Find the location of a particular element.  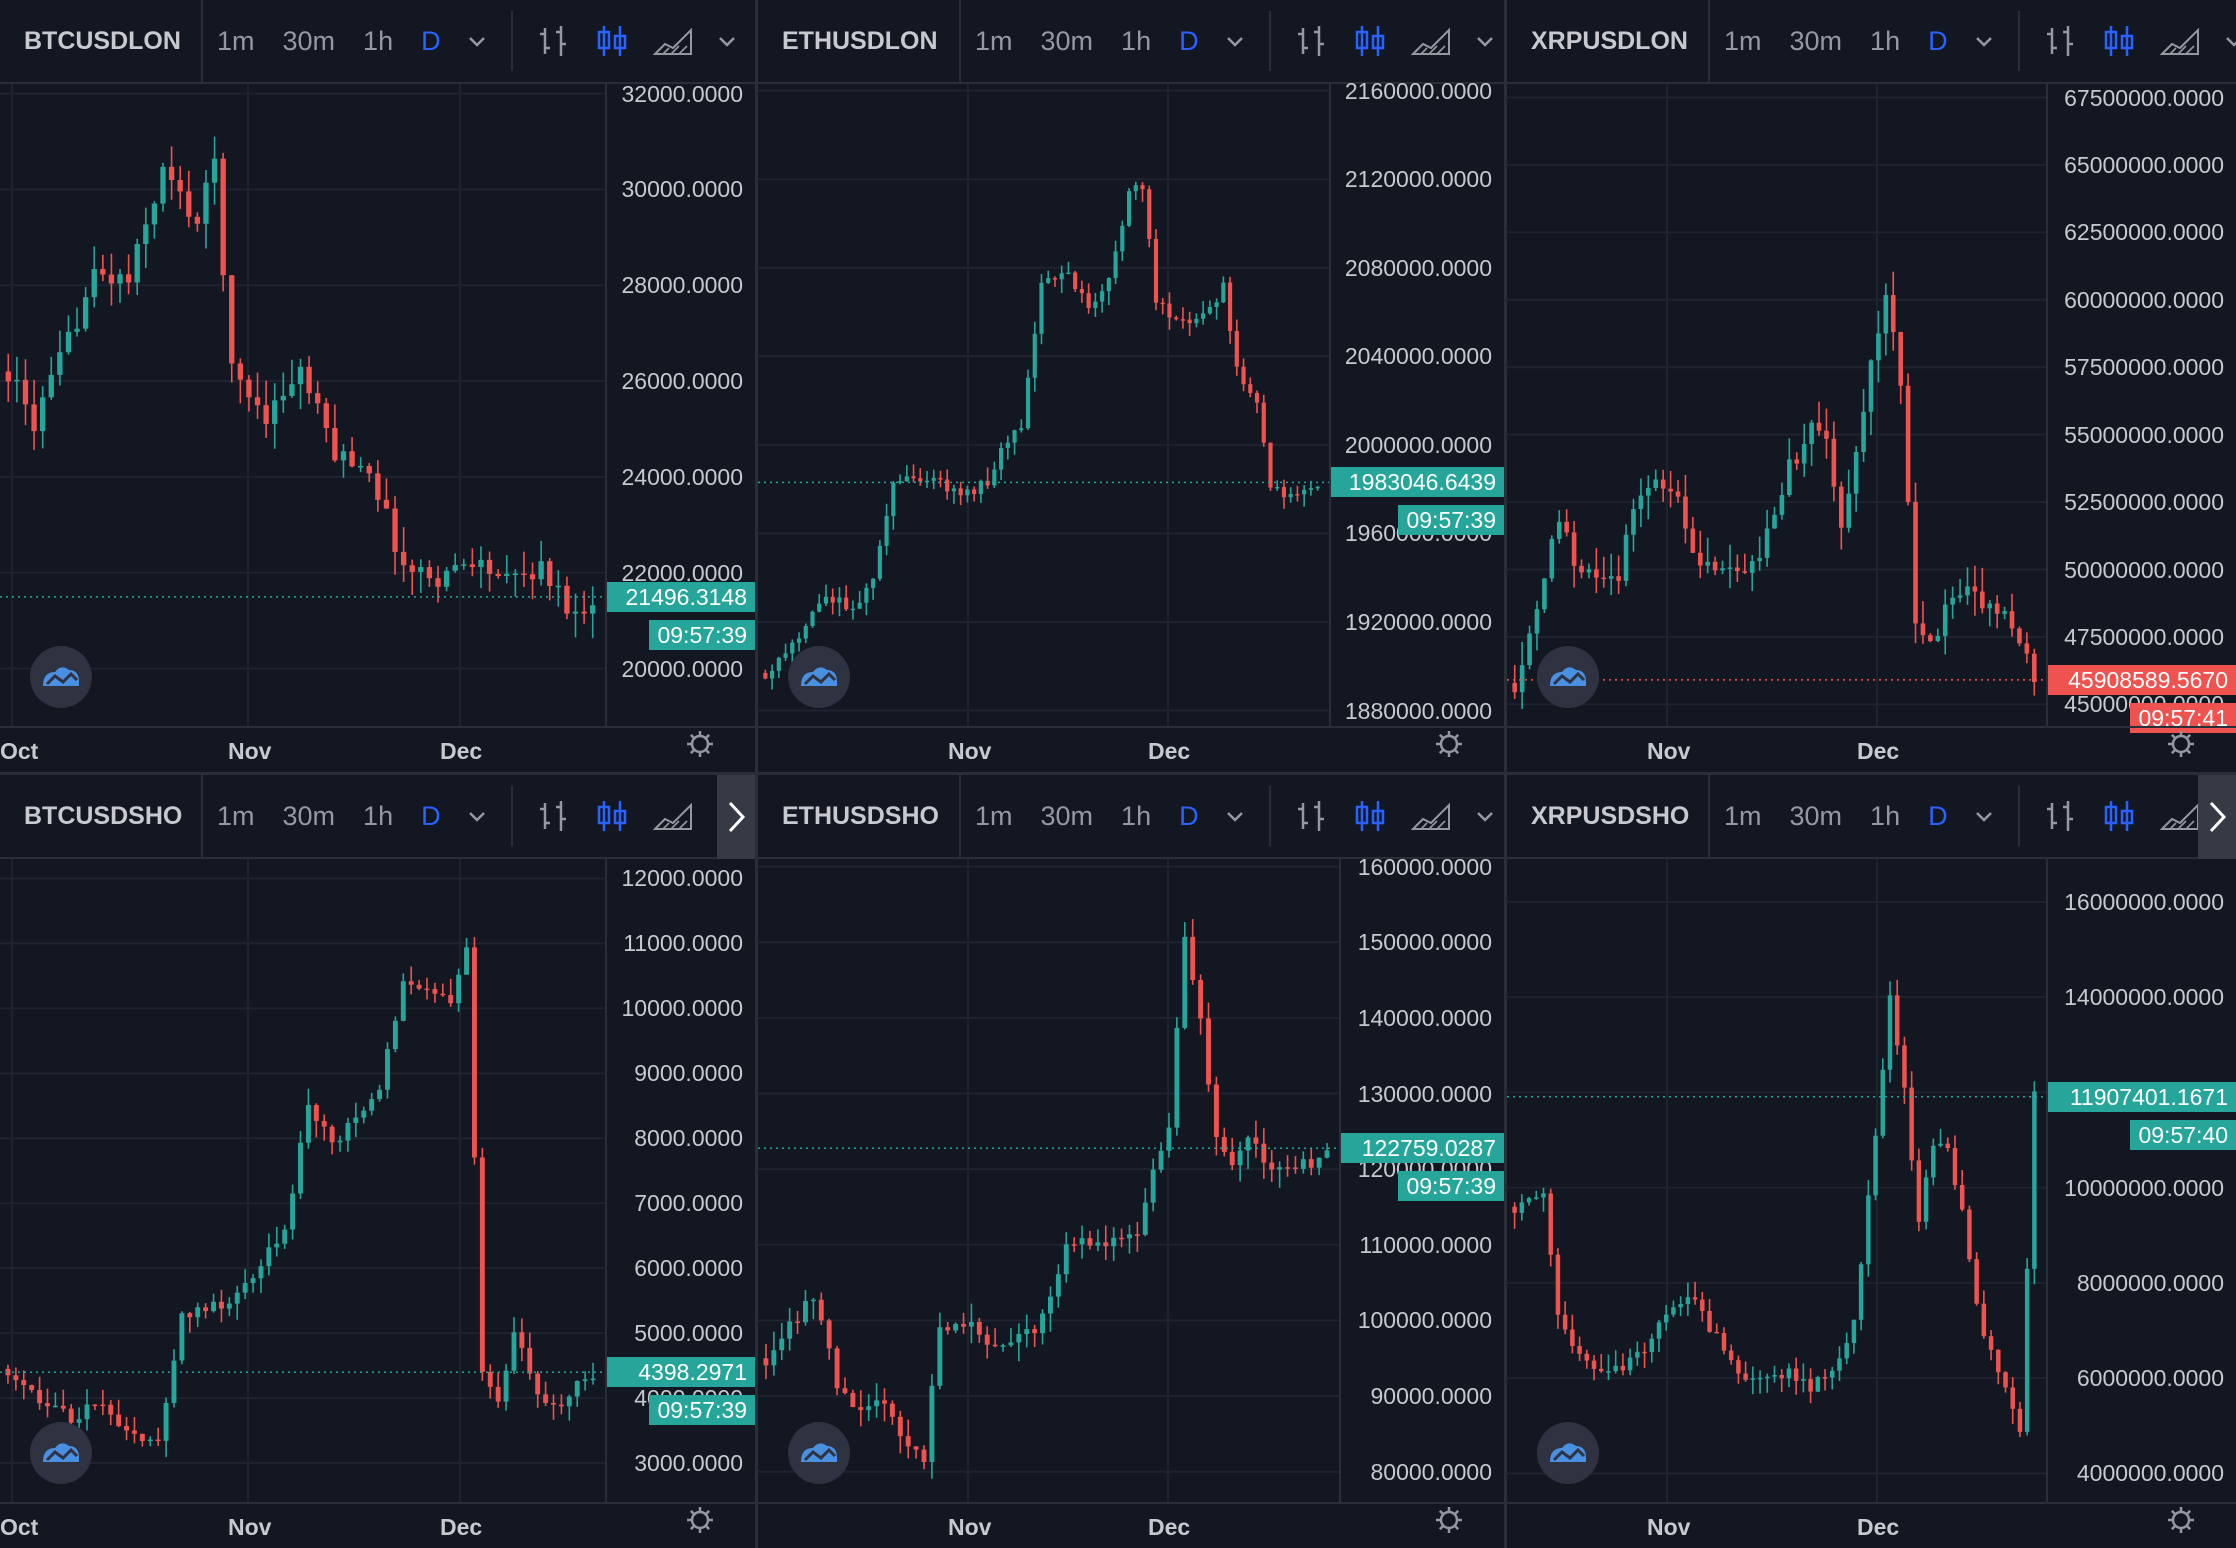

price-tick-label: 4000000.0000 is located at coordinates (2150, 1473).